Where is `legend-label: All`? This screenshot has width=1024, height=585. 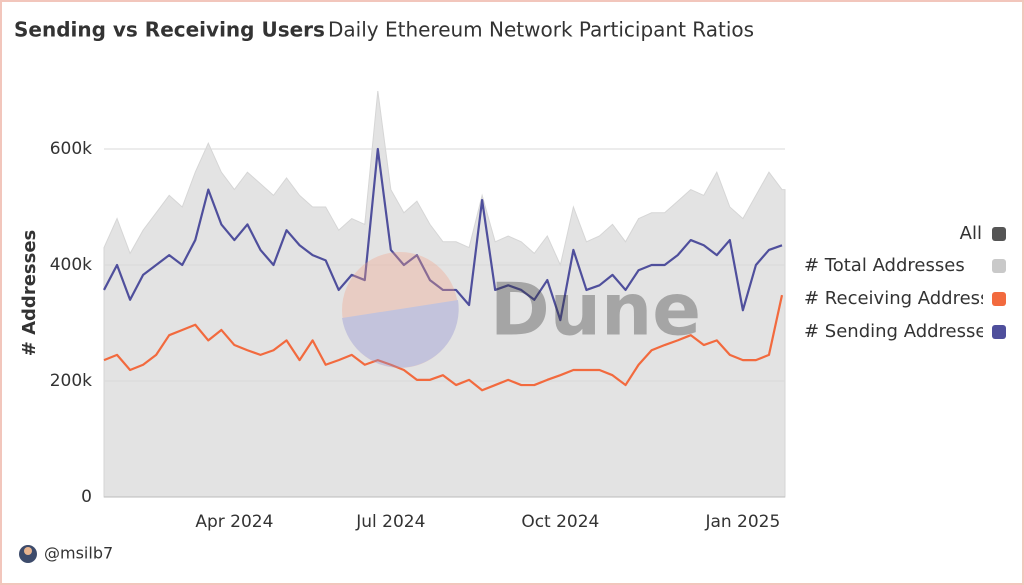
legend-label: All is located at coordinates (971, 233).